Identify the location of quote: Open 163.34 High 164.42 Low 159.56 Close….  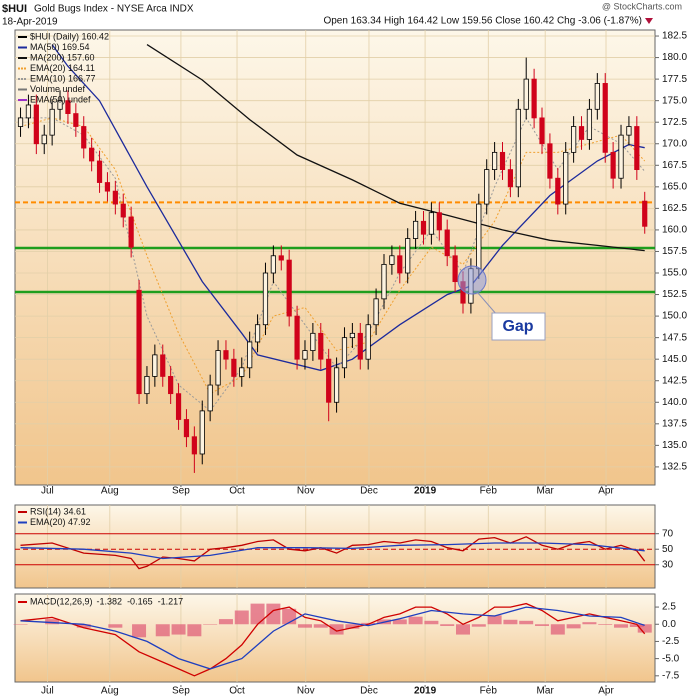
(482, 21).